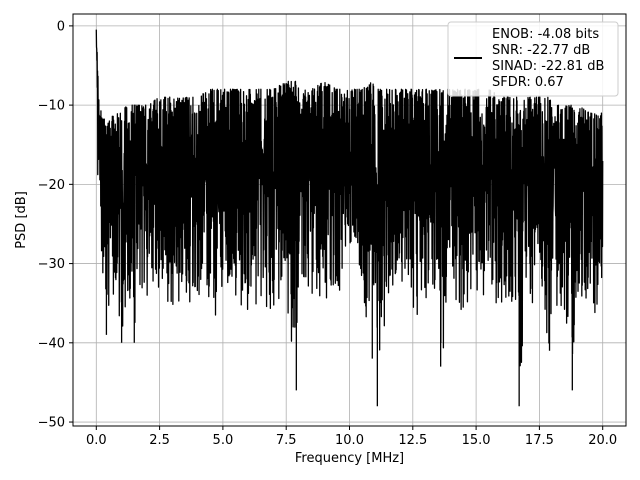  What do you see at coordinates (541, 50) in the screenshot?
I see `legend-entry-snr: SNR: -22.77 dB` at bounding box center [541, 50].